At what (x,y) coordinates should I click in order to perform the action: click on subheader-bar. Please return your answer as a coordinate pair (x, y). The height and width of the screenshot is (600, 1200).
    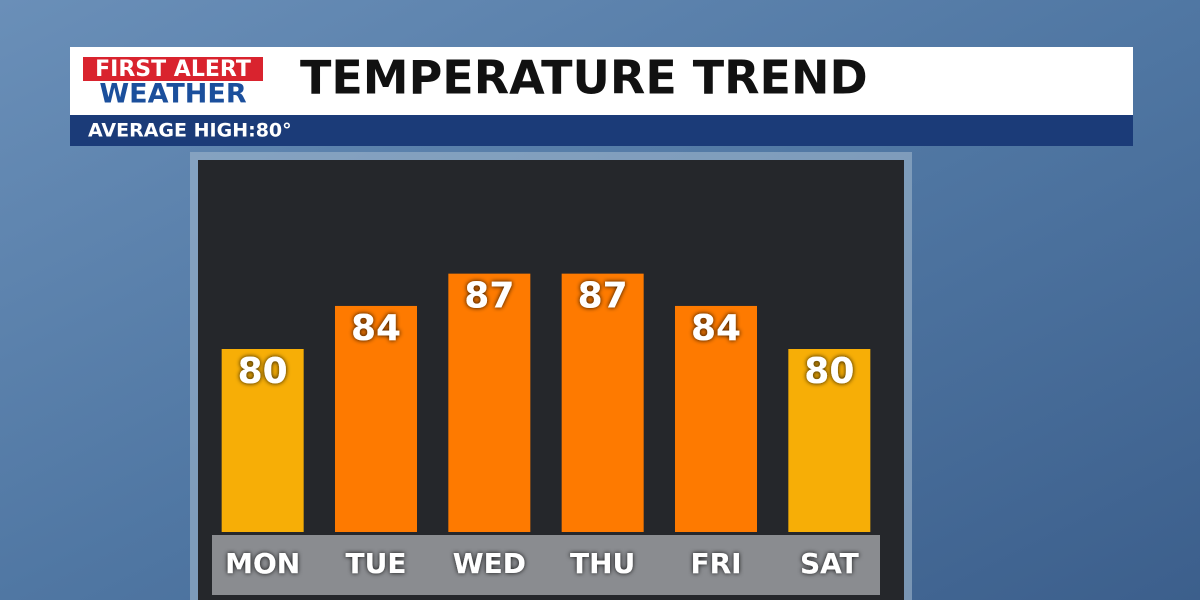
    Looking at the image, I should click on (601, 130).